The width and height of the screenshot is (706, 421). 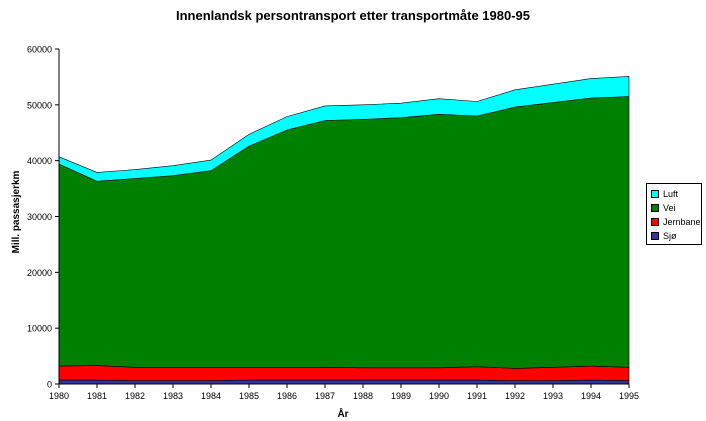 What do you see at coordinates (655, 222) in the screenshot?
I see `legend-swatch-jernbane` at bounding box center [655, 222].